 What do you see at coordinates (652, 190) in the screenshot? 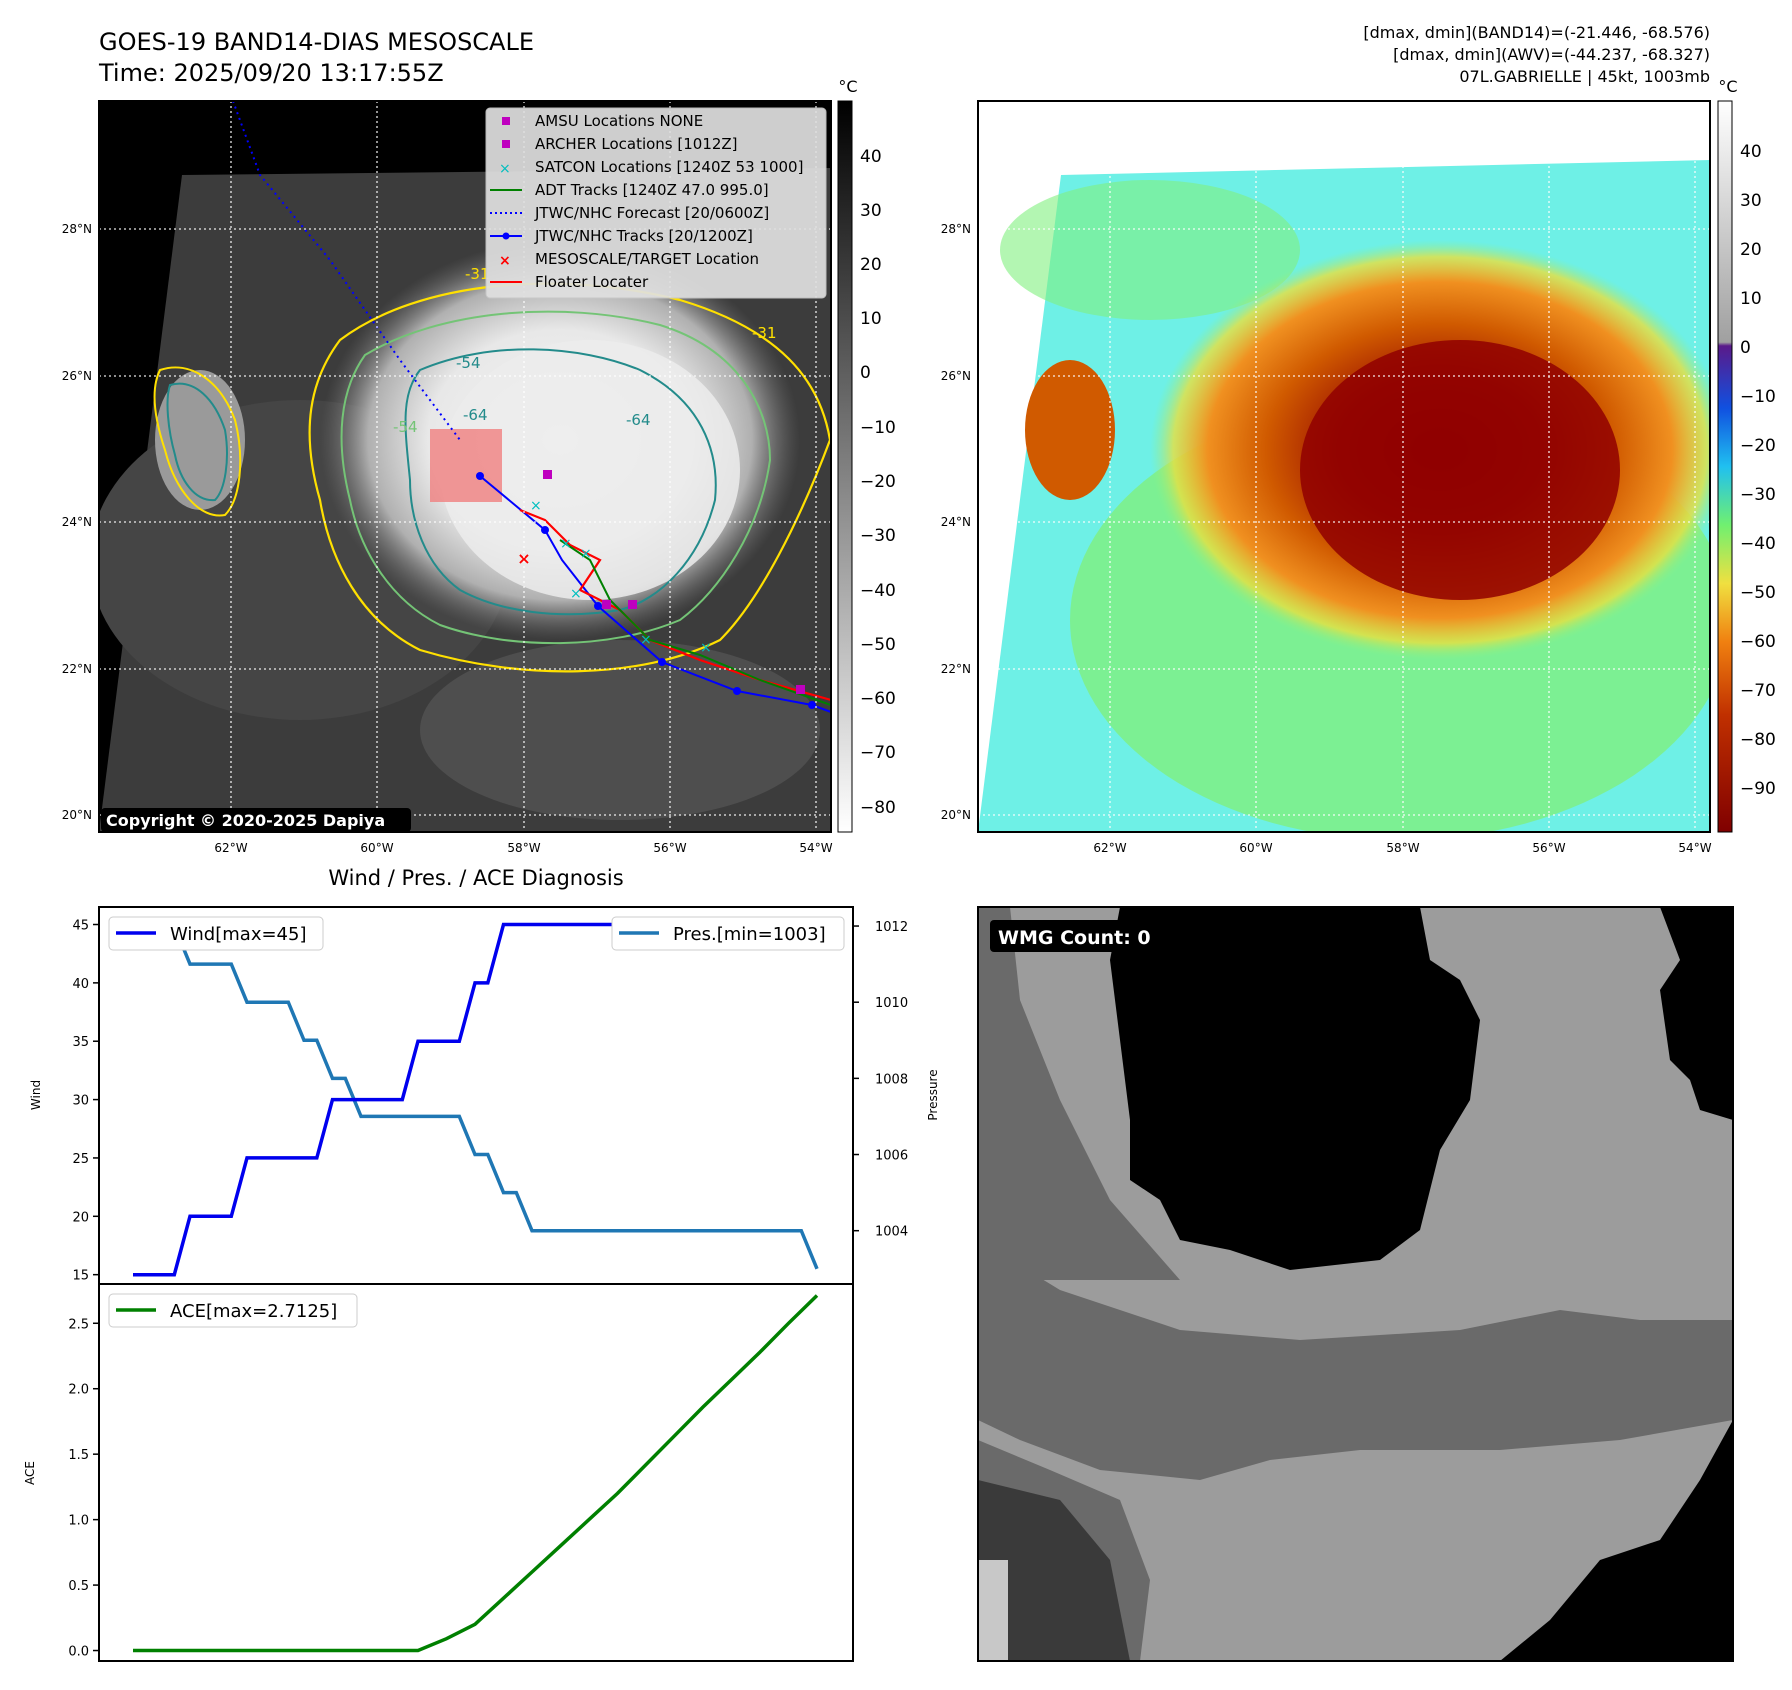
I see `svg-text: ADT Tracks [1240Z 47.0 995.0]` at bounding box center [652, 190].